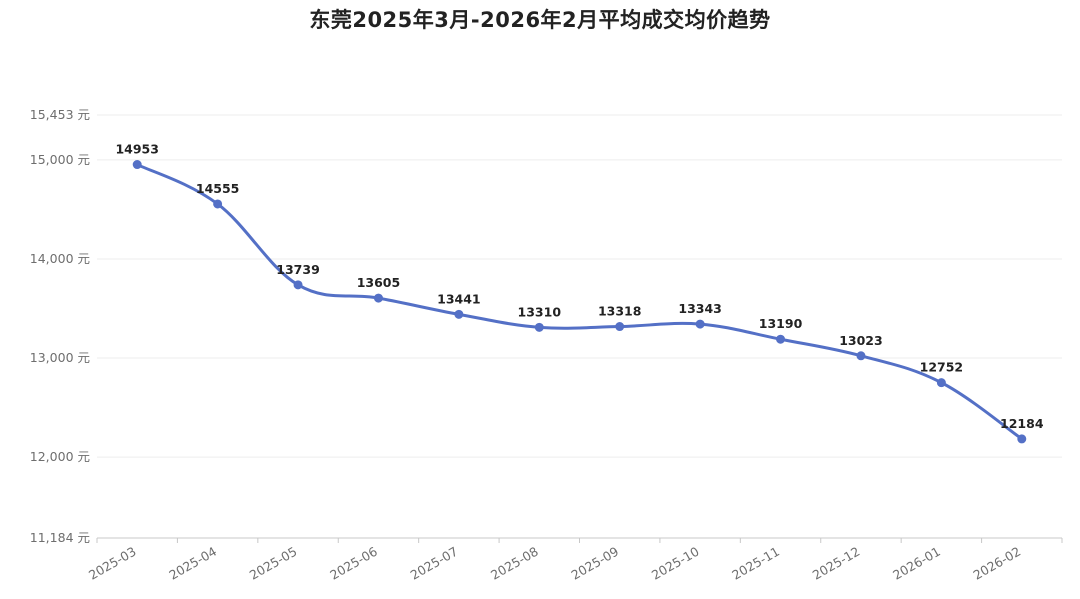  I want to click on y-tick-label: 12,000 元, so click(60, 456).